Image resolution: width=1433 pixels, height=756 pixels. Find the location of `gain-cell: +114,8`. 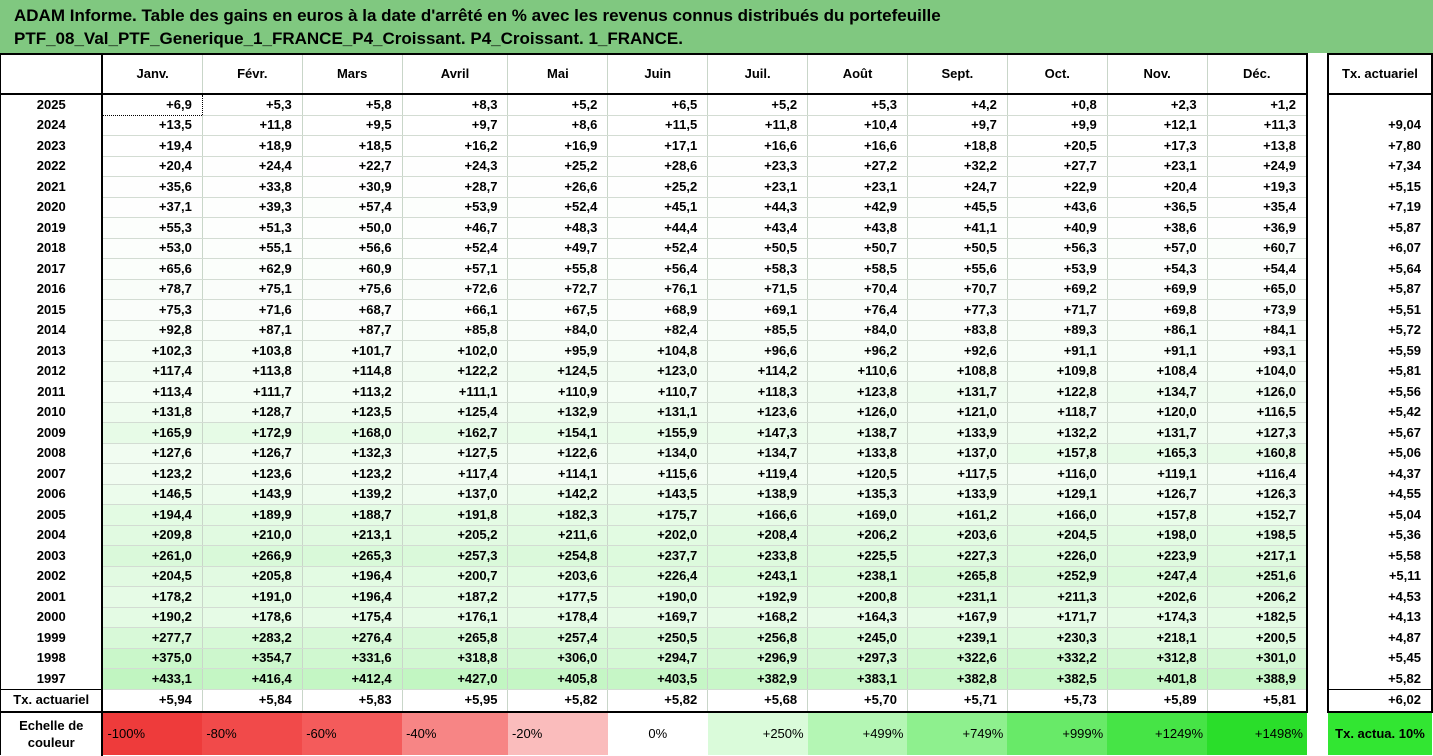

gain-cell: +114,8 is located at coordinates (352, 371).